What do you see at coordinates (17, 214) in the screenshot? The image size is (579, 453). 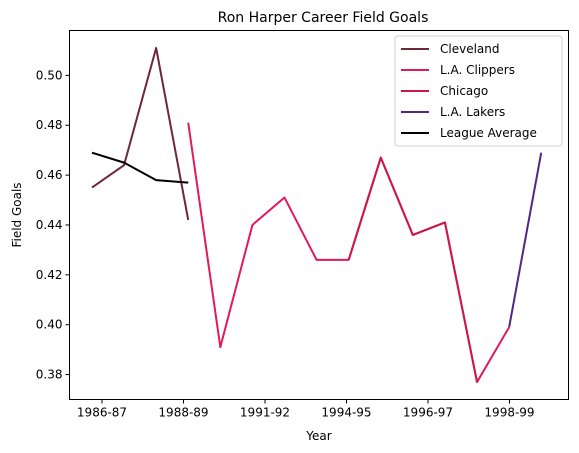 I see `y-axis-label: Field Goals` at bounding box center [17, 214].